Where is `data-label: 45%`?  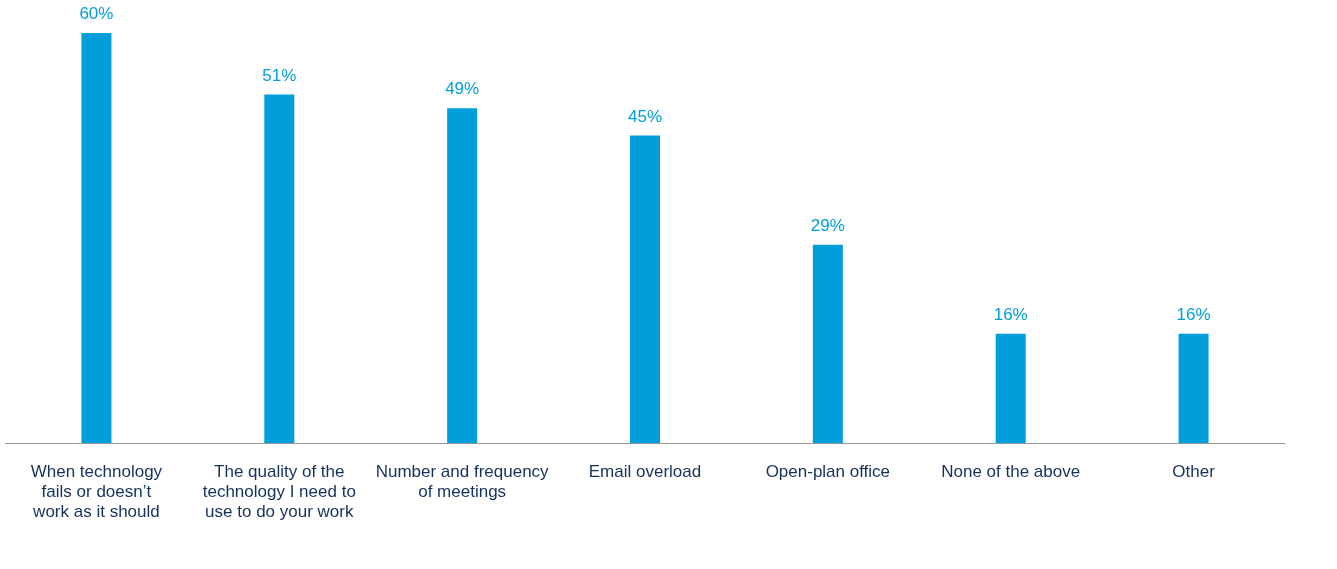
data-label: 45% is located at coordinates (645, 116).